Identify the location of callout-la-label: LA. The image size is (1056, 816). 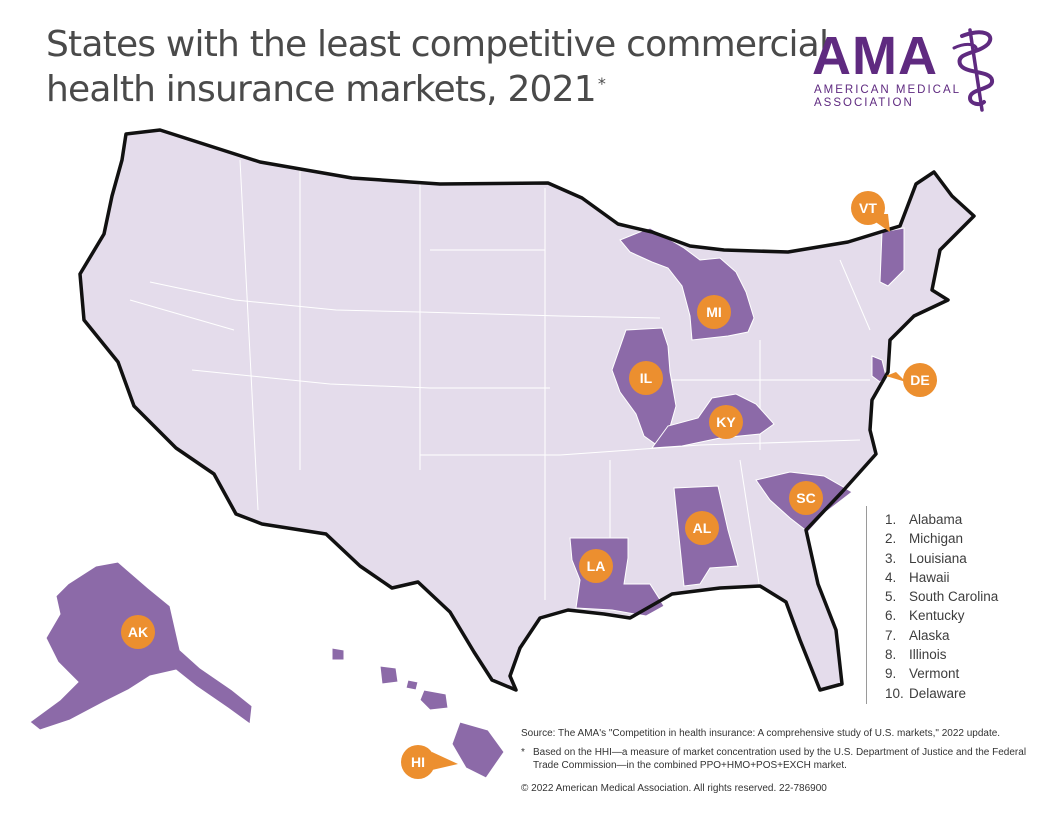
(596, 566).